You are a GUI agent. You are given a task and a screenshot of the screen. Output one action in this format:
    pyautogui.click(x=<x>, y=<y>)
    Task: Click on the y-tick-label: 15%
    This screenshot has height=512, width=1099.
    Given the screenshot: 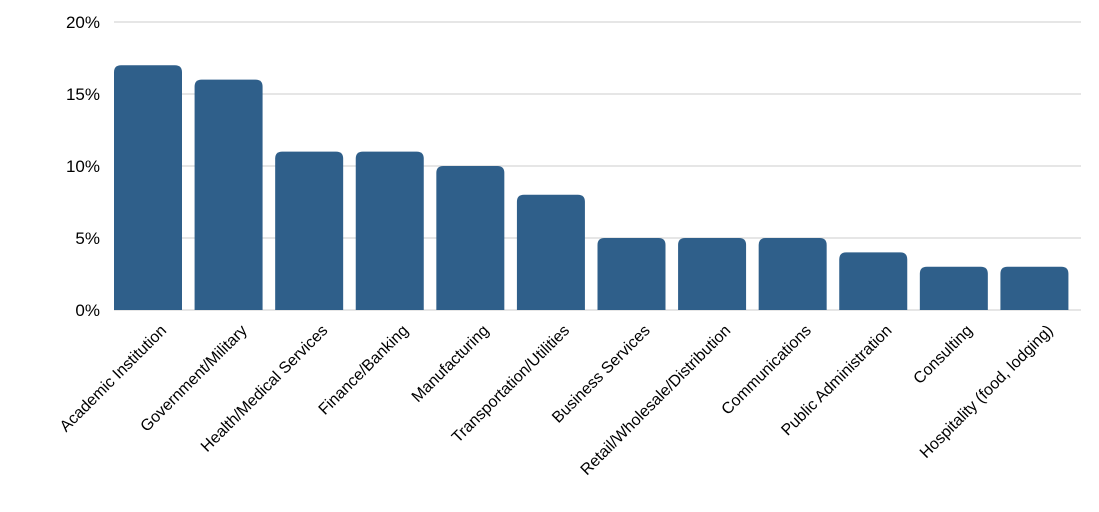 What is the action you would take?
    pyautogui.click(x=83, y=94)
    